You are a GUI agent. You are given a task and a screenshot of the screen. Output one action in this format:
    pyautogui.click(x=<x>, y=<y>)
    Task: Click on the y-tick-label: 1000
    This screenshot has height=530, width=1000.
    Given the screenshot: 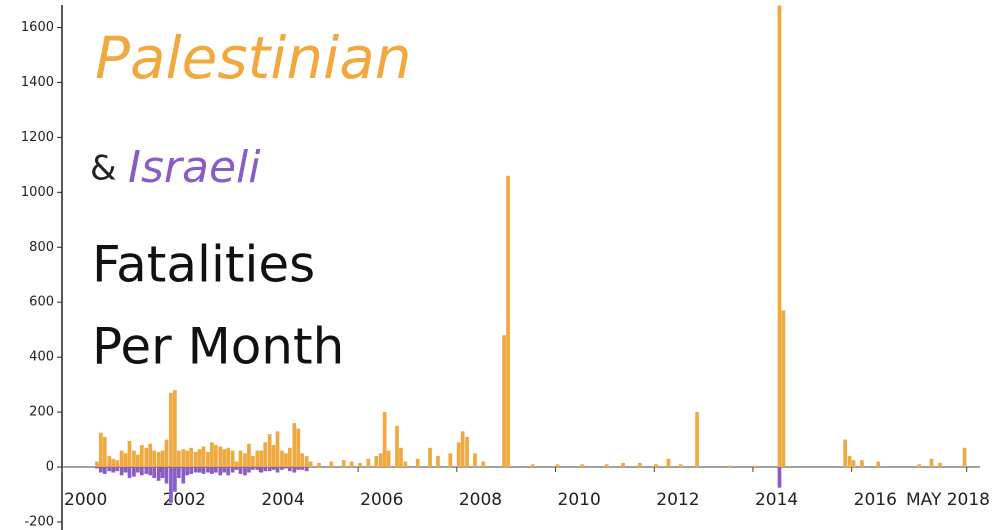 What is the action you would take?
    pyautogui.click(x=37, y=192)
    